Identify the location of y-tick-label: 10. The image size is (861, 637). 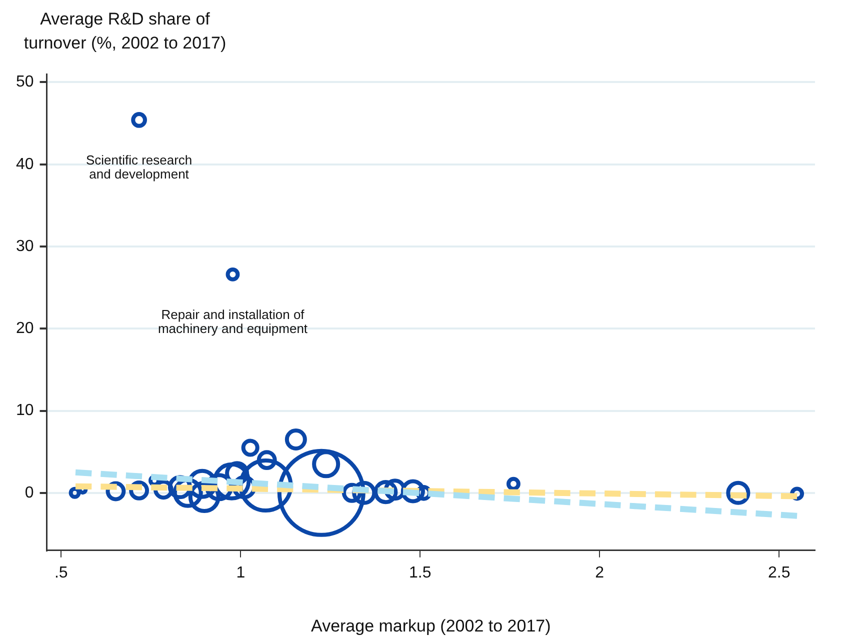
(25, 411).